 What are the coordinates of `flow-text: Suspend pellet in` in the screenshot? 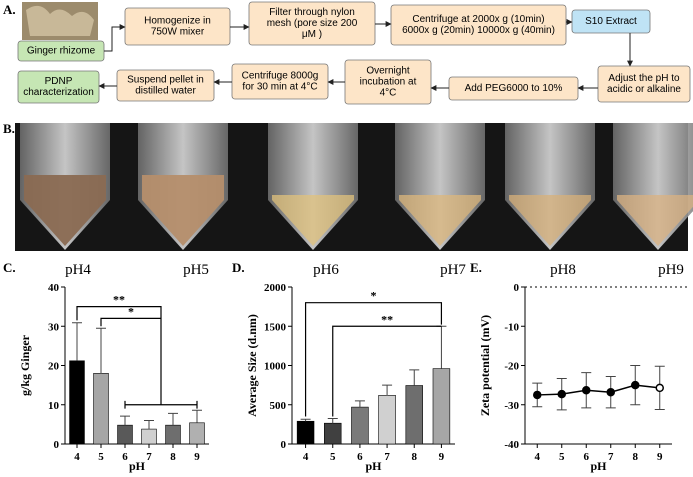 It's located at (165, 80).